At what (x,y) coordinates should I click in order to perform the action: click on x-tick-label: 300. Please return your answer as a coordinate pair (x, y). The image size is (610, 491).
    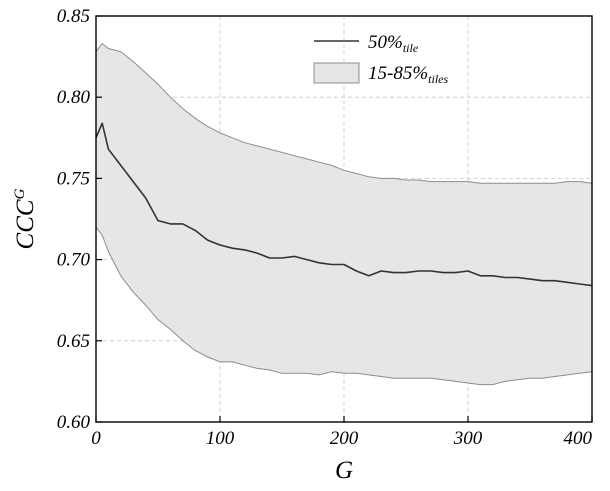
    Looking at the image, I should click on (468, 438).